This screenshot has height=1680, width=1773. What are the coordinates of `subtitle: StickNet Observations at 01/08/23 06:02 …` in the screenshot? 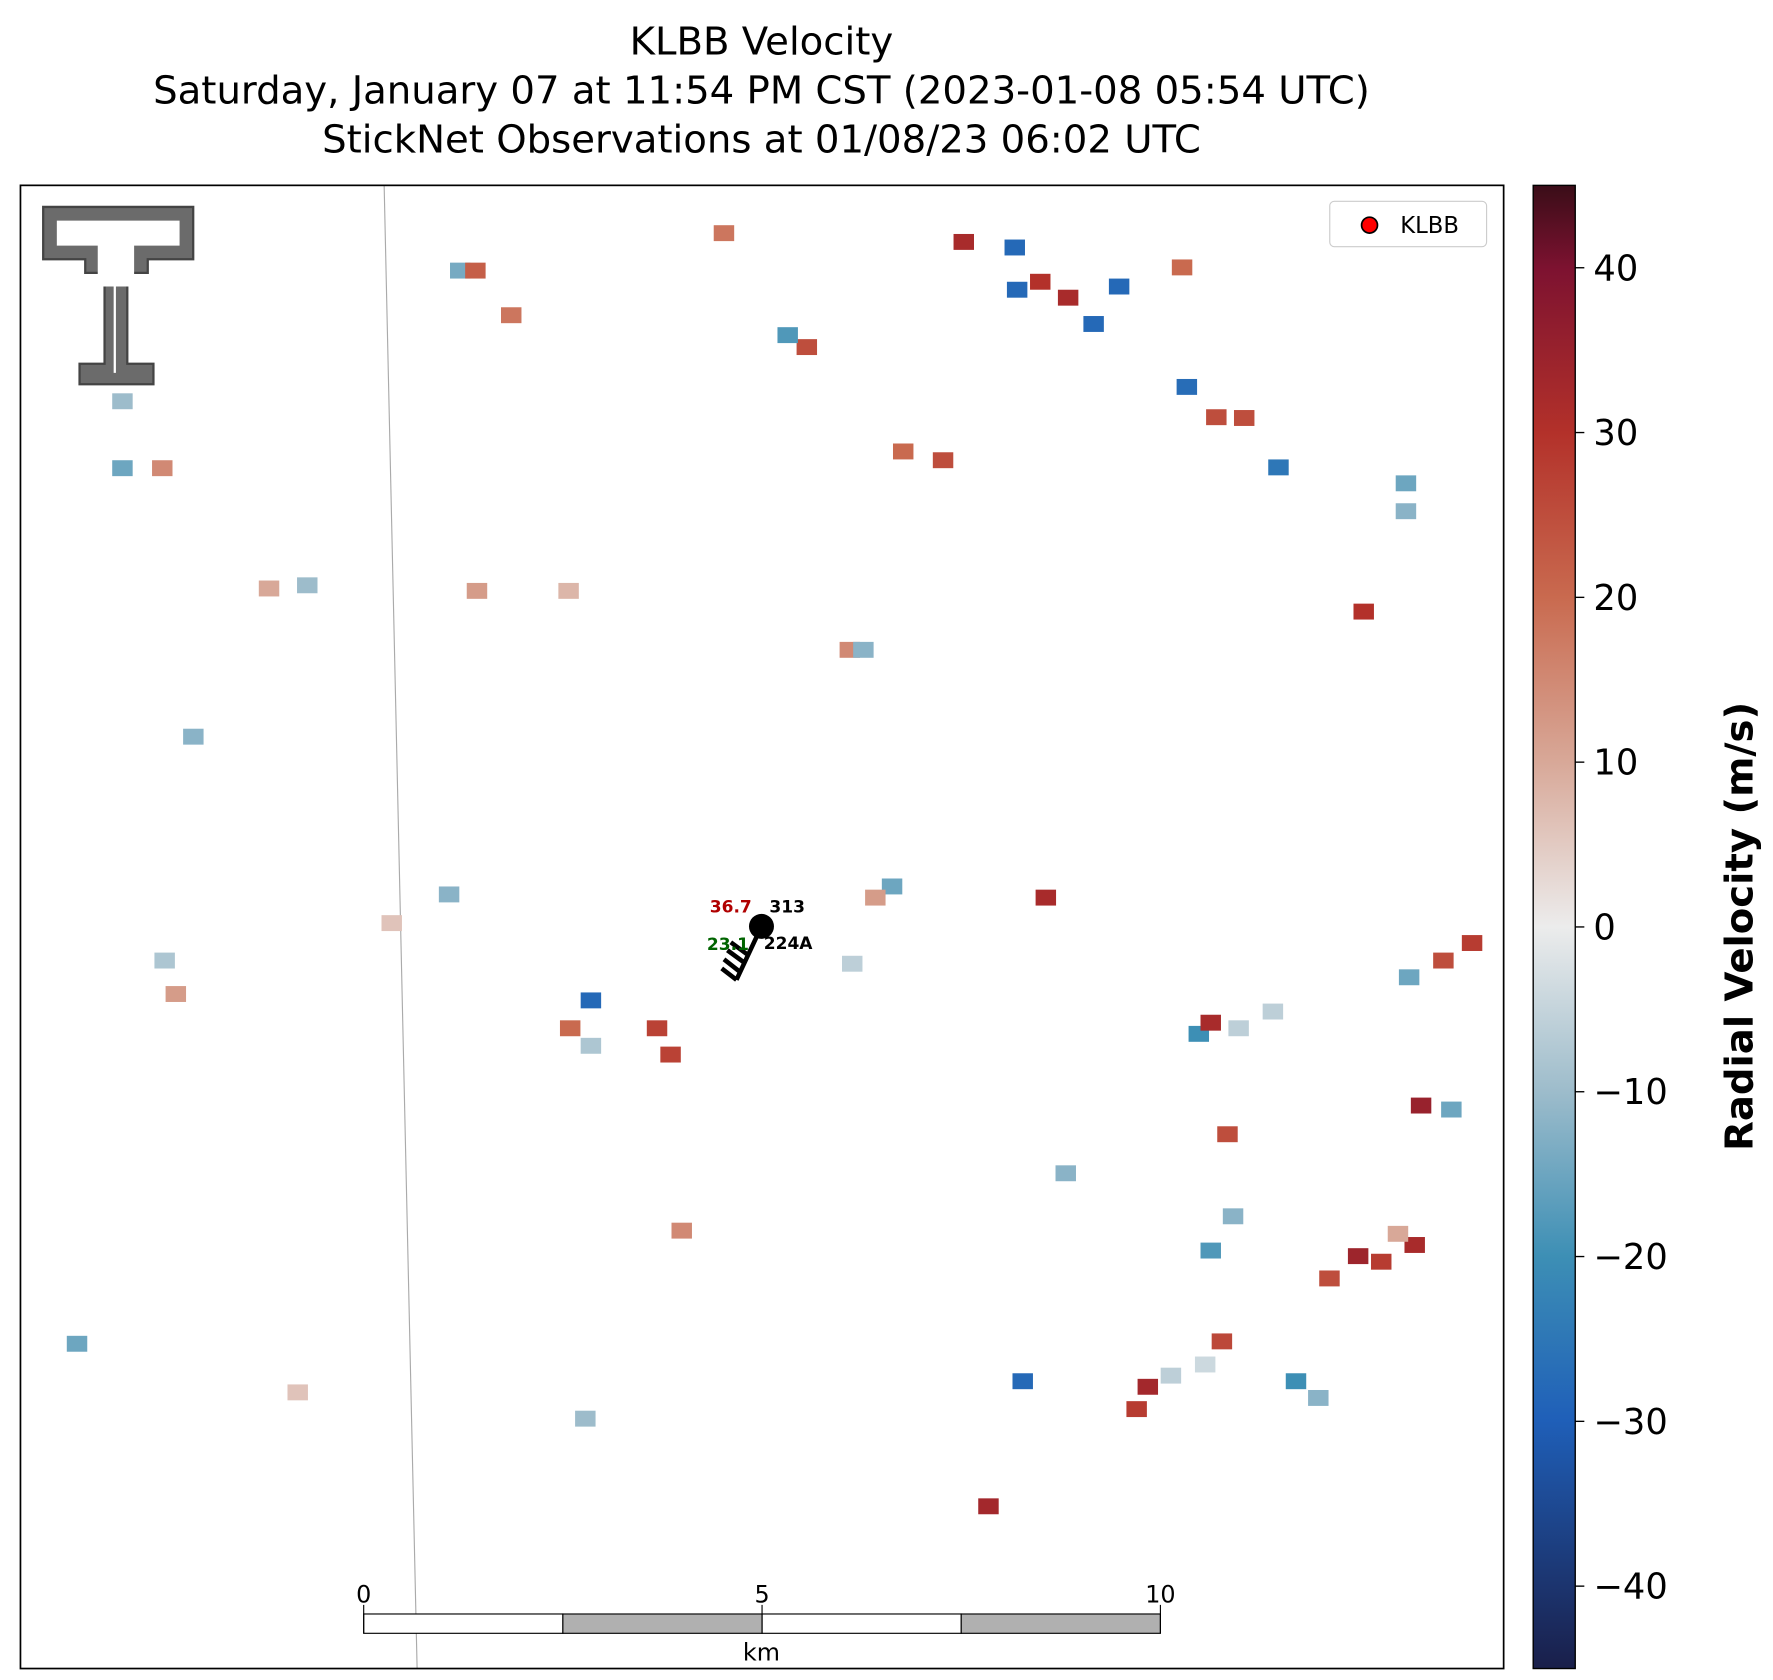 It's located at (761, 139).